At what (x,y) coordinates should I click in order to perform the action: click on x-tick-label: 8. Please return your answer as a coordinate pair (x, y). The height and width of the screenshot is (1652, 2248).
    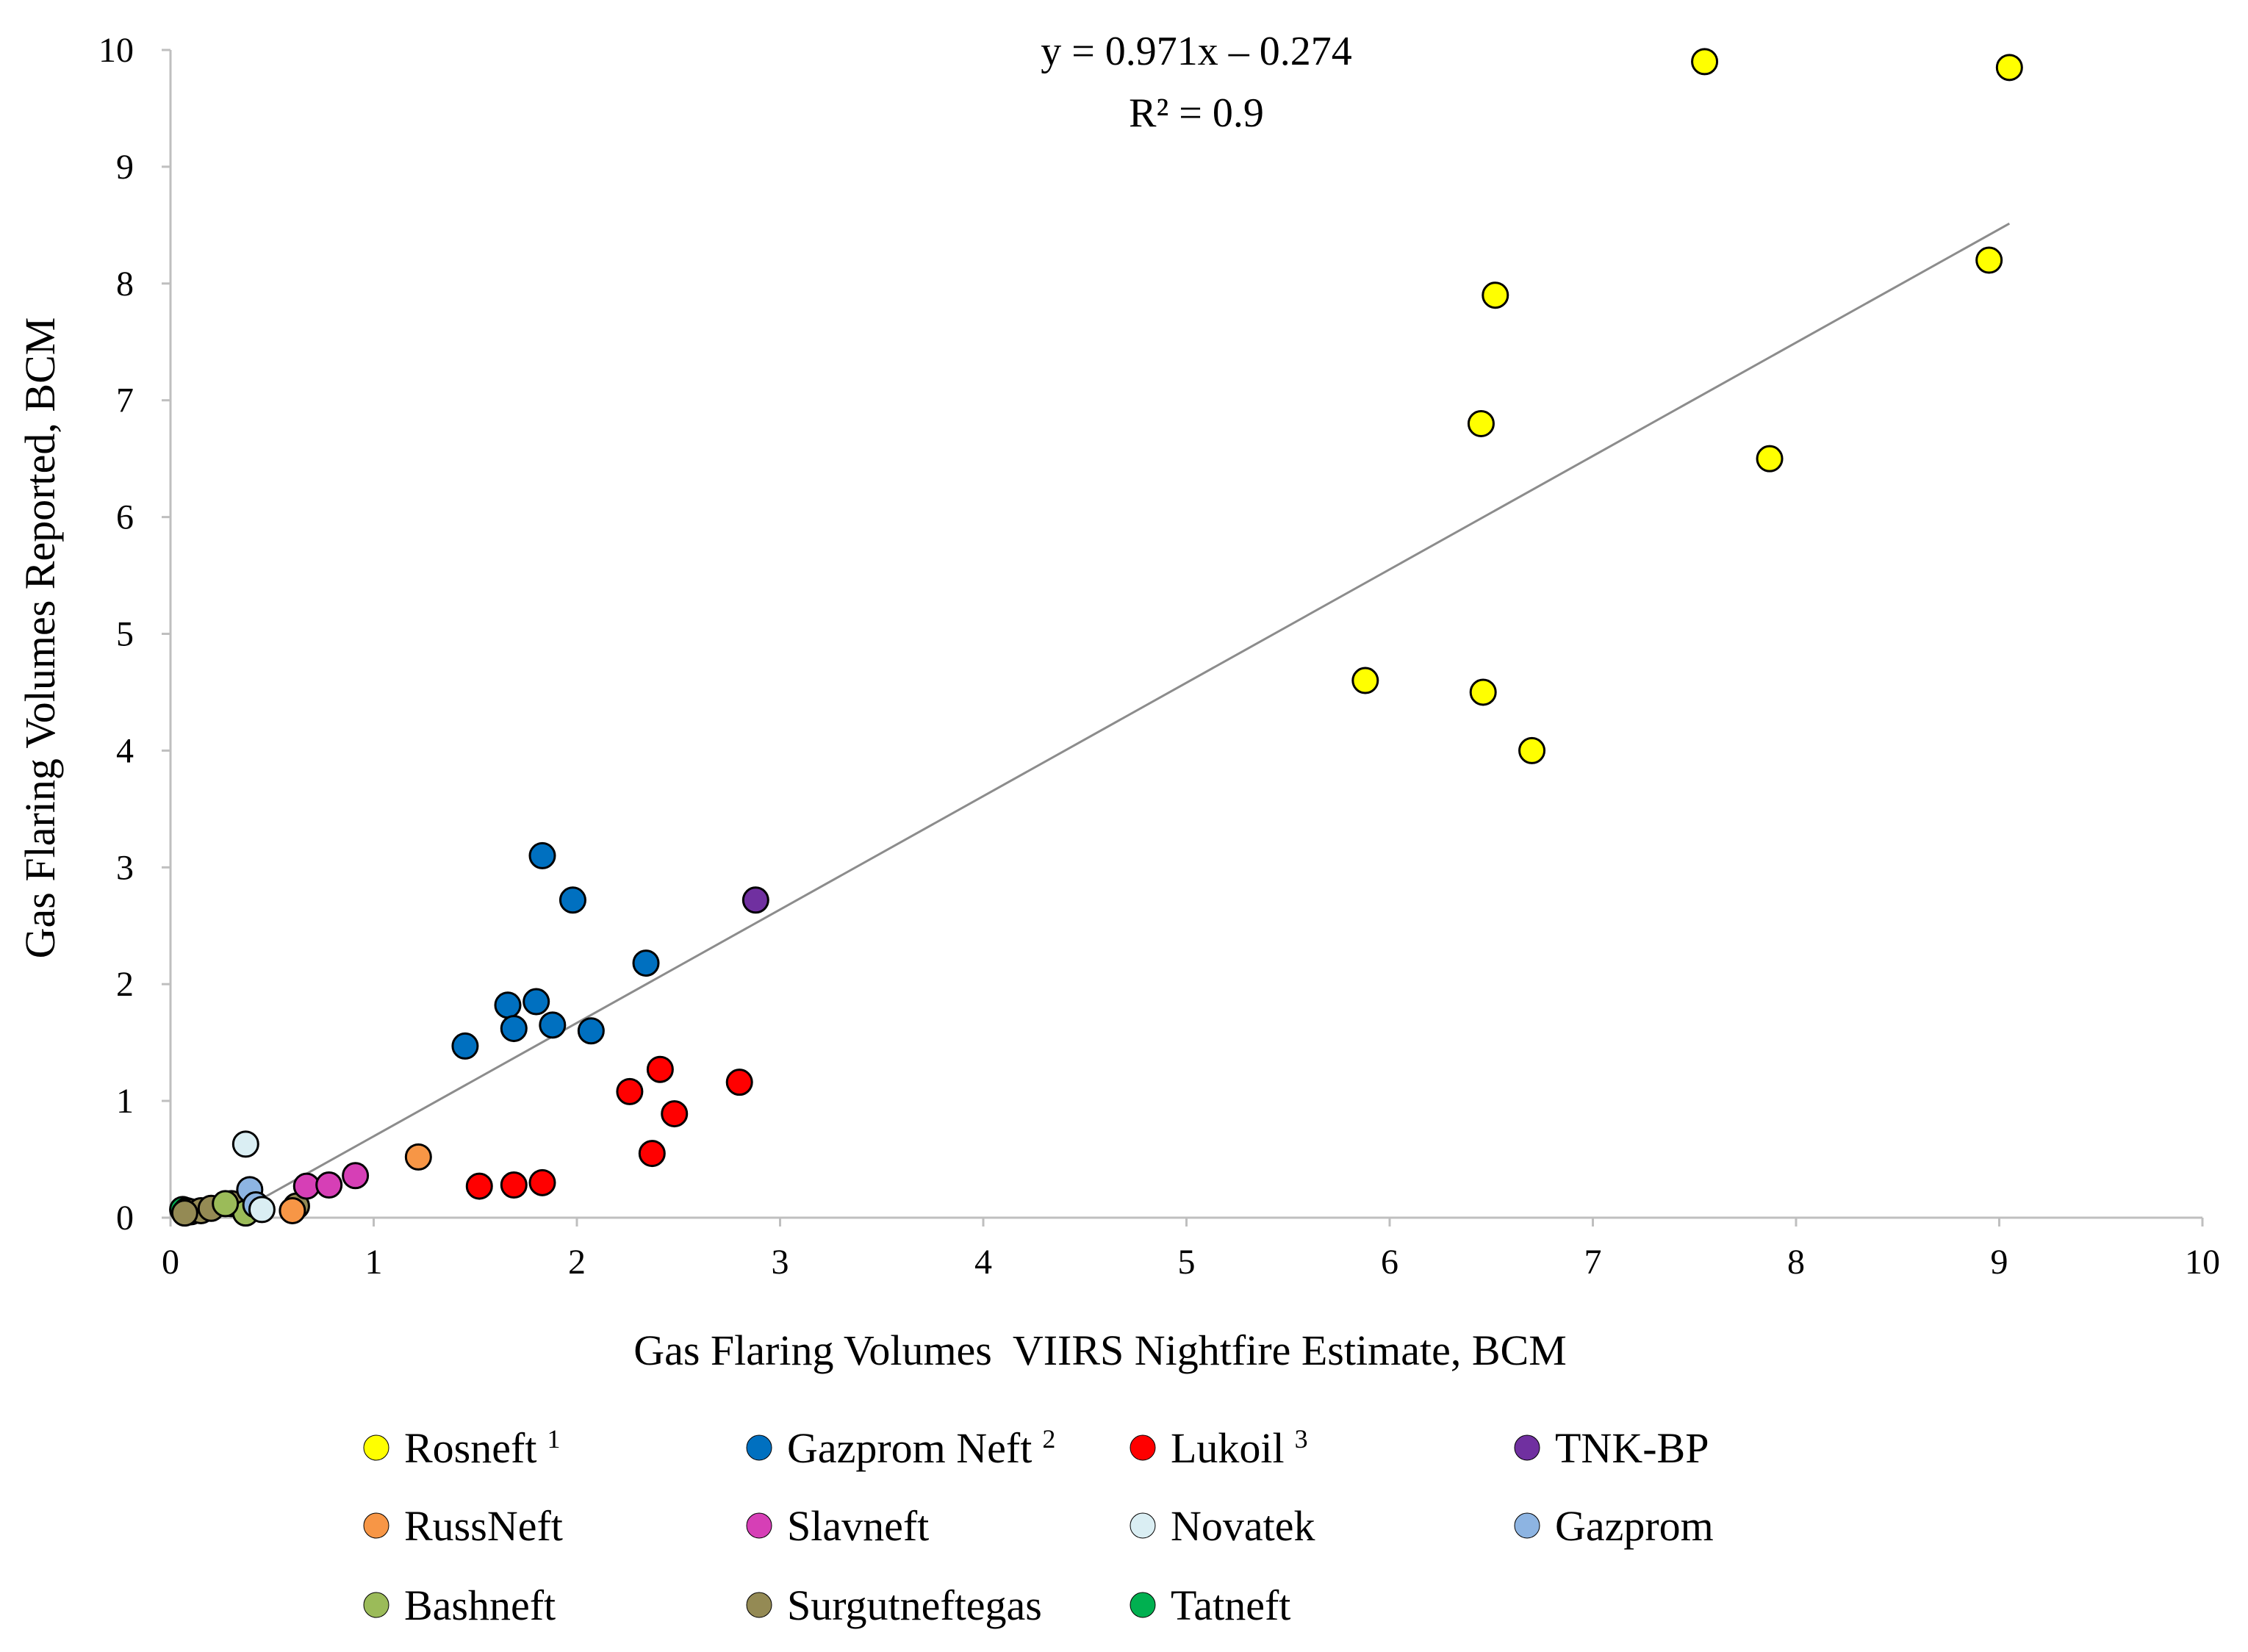
    Looking at the image, I should click on (1796, 1262).